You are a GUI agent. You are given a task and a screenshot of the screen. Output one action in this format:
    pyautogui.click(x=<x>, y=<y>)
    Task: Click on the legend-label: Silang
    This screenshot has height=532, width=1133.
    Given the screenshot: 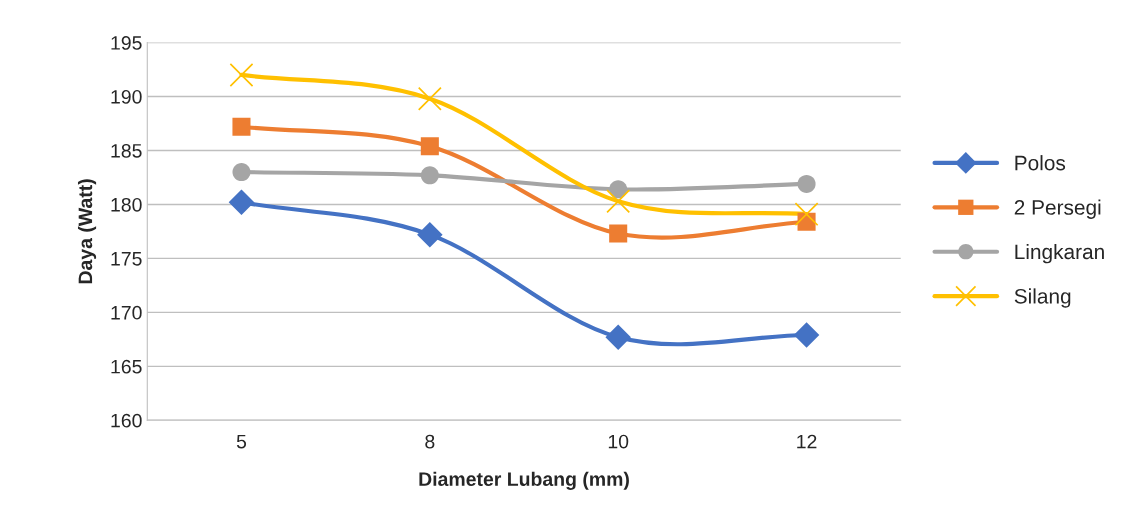 What is the action you would take?
    pyautogui.click(x=1042, y=298)
    